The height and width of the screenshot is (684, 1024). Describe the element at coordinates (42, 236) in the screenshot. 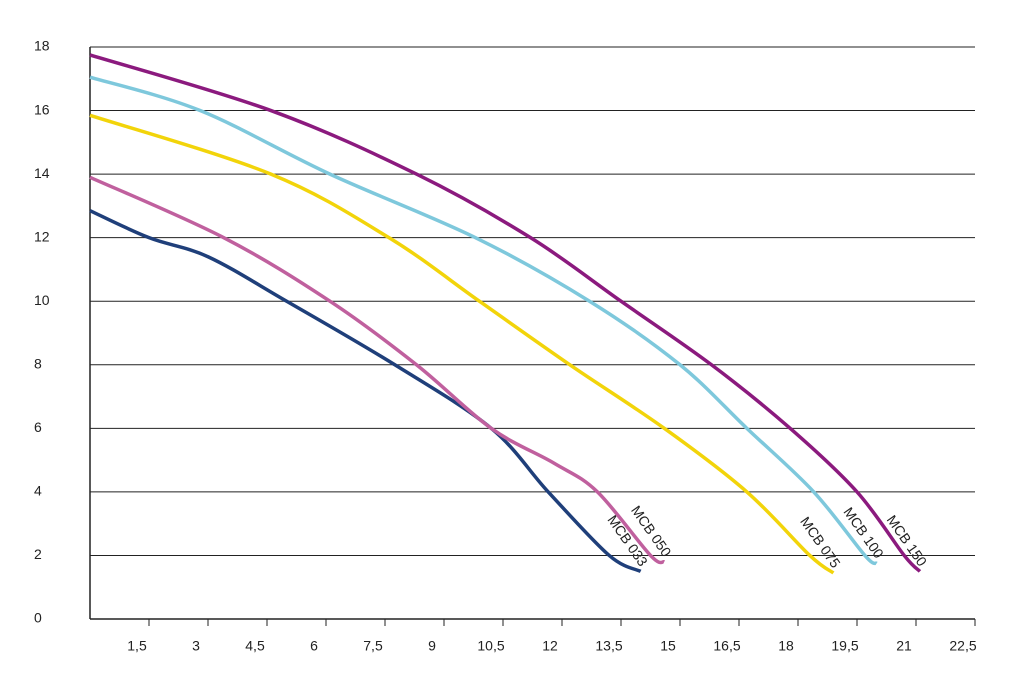

I see `y-tick-label: 12` at that location.